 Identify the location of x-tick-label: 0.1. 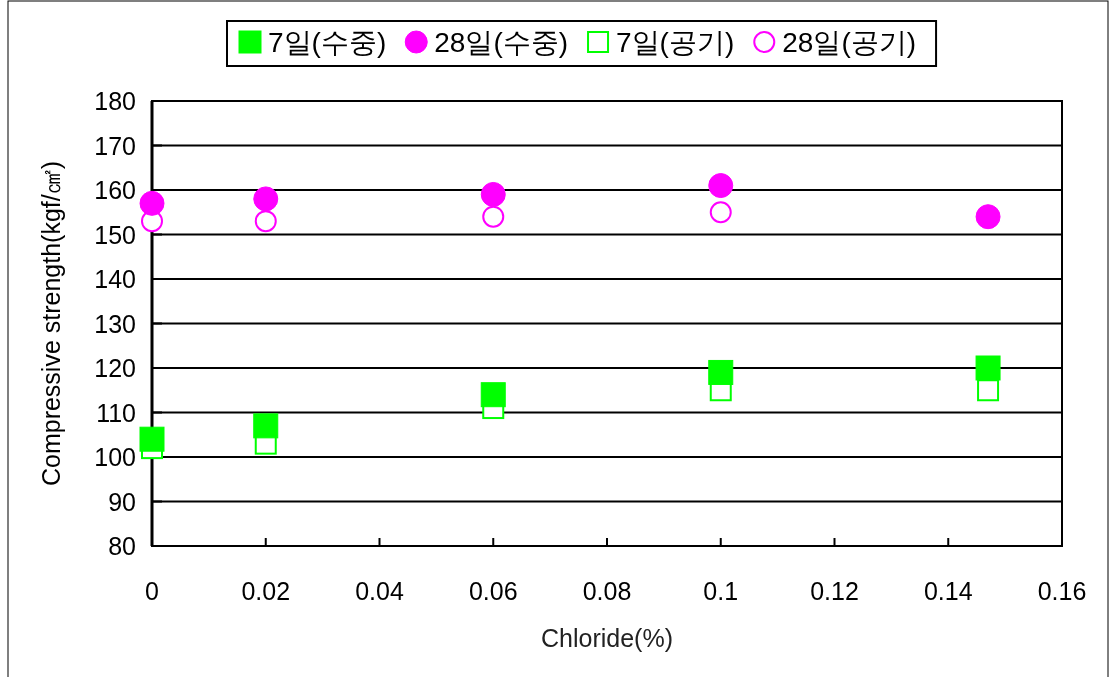
(721, 591).